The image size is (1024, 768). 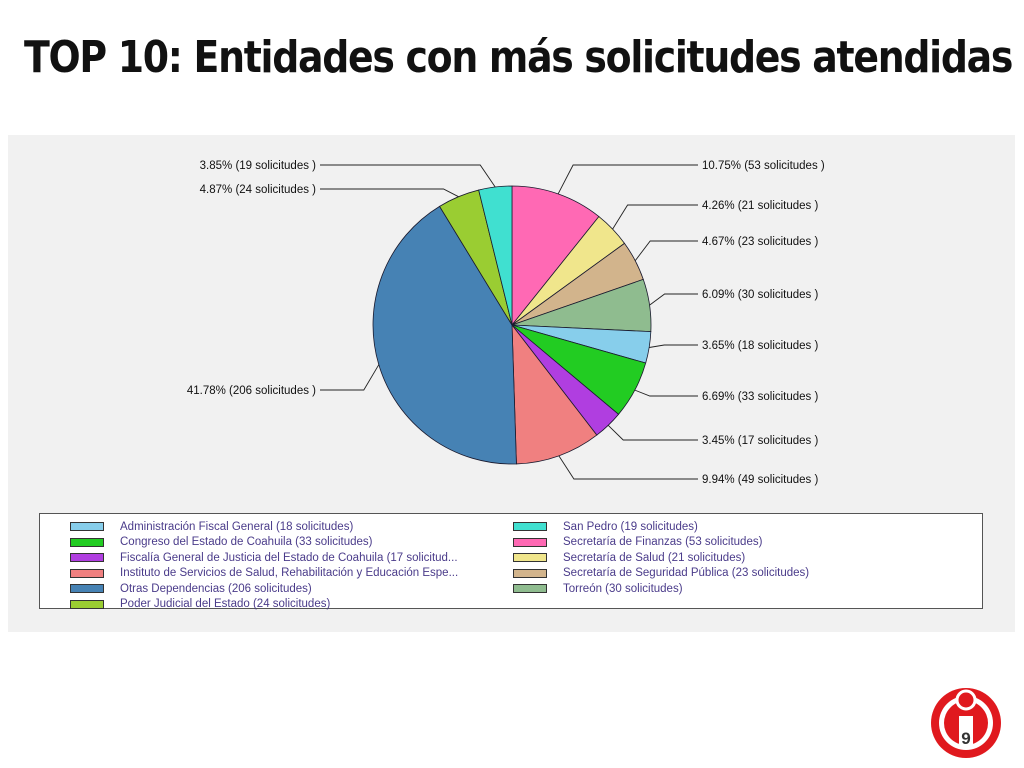 What do you see at coordinates (623, 588) in the screenshot?
I see `legend-label: Torreón (30 solicitudes)` at bounding box center [623, 588].